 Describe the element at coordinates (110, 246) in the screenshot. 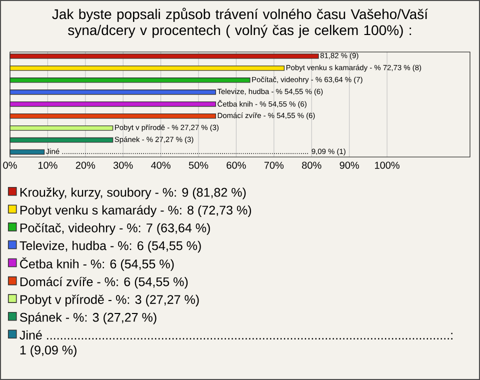

I see `legend-label: Televize, hudba - %: 6 (54,55 %)` at that location.